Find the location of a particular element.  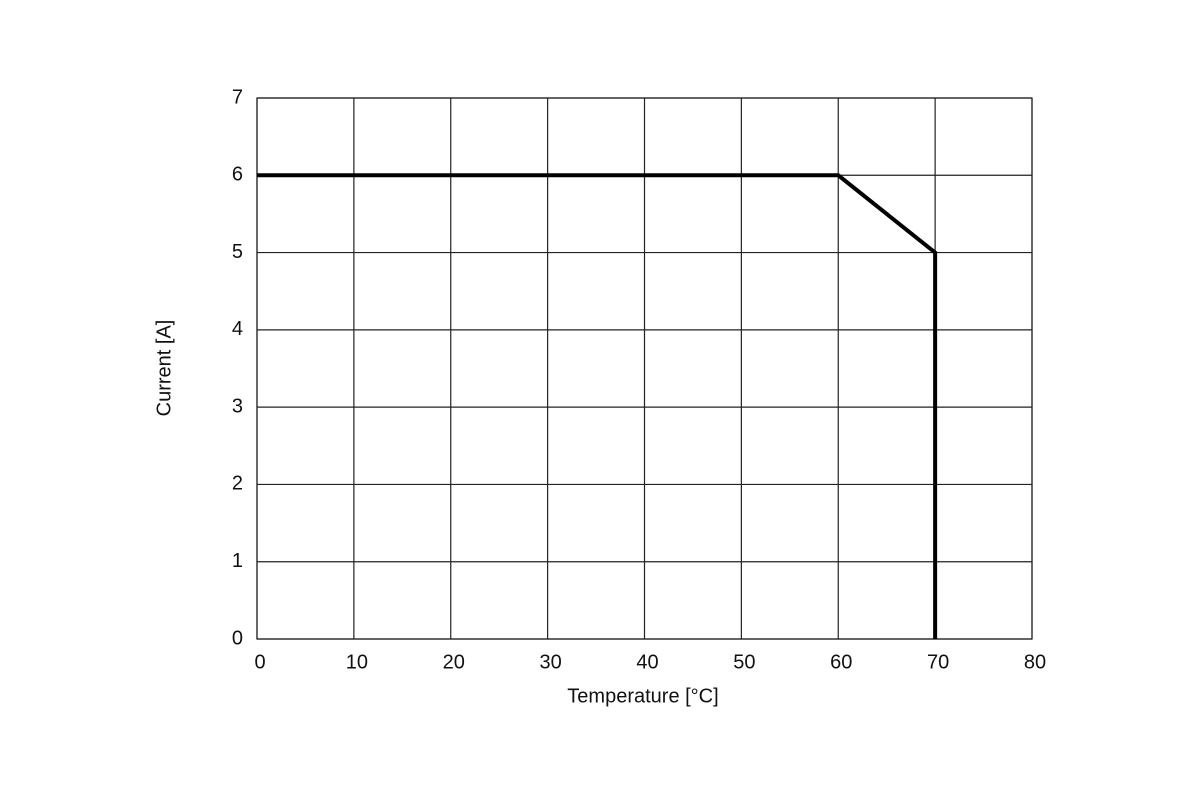

y-tick-label: 4 is located at coordinates (237, 329).